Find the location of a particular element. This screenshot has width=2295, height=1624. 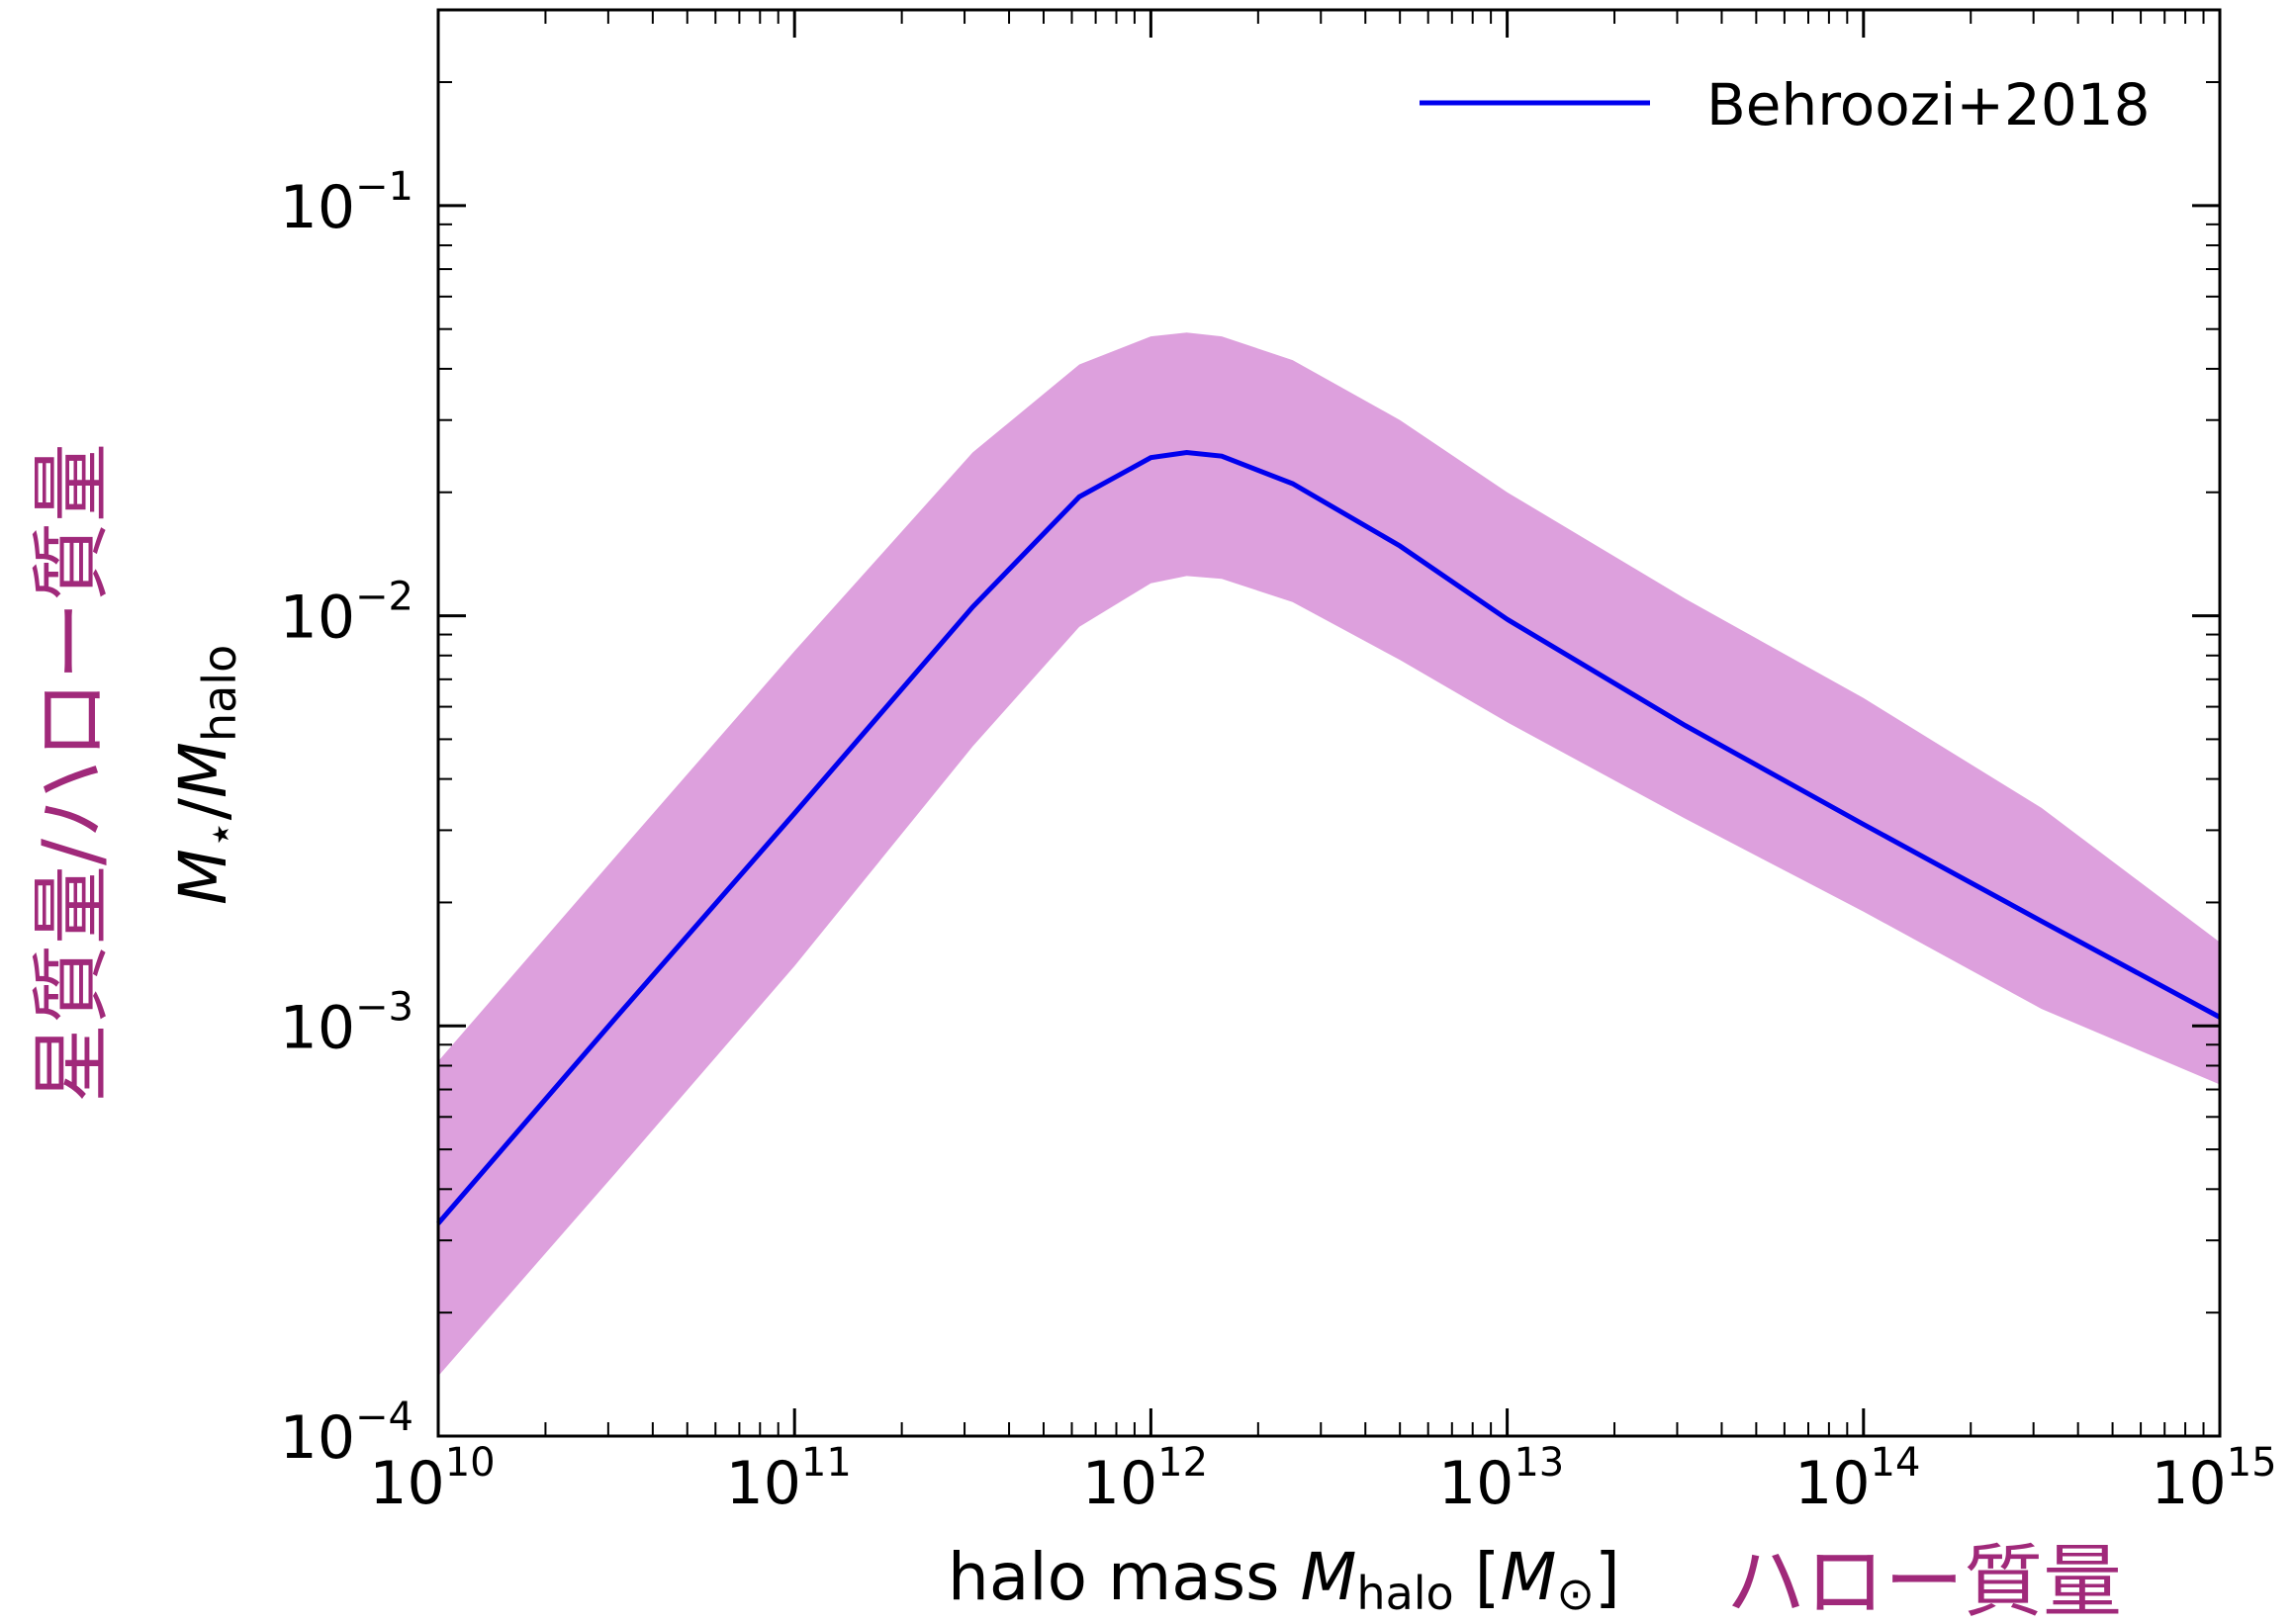

y-label-subscript-1: ⋆ is located at coordinates (220, 834).